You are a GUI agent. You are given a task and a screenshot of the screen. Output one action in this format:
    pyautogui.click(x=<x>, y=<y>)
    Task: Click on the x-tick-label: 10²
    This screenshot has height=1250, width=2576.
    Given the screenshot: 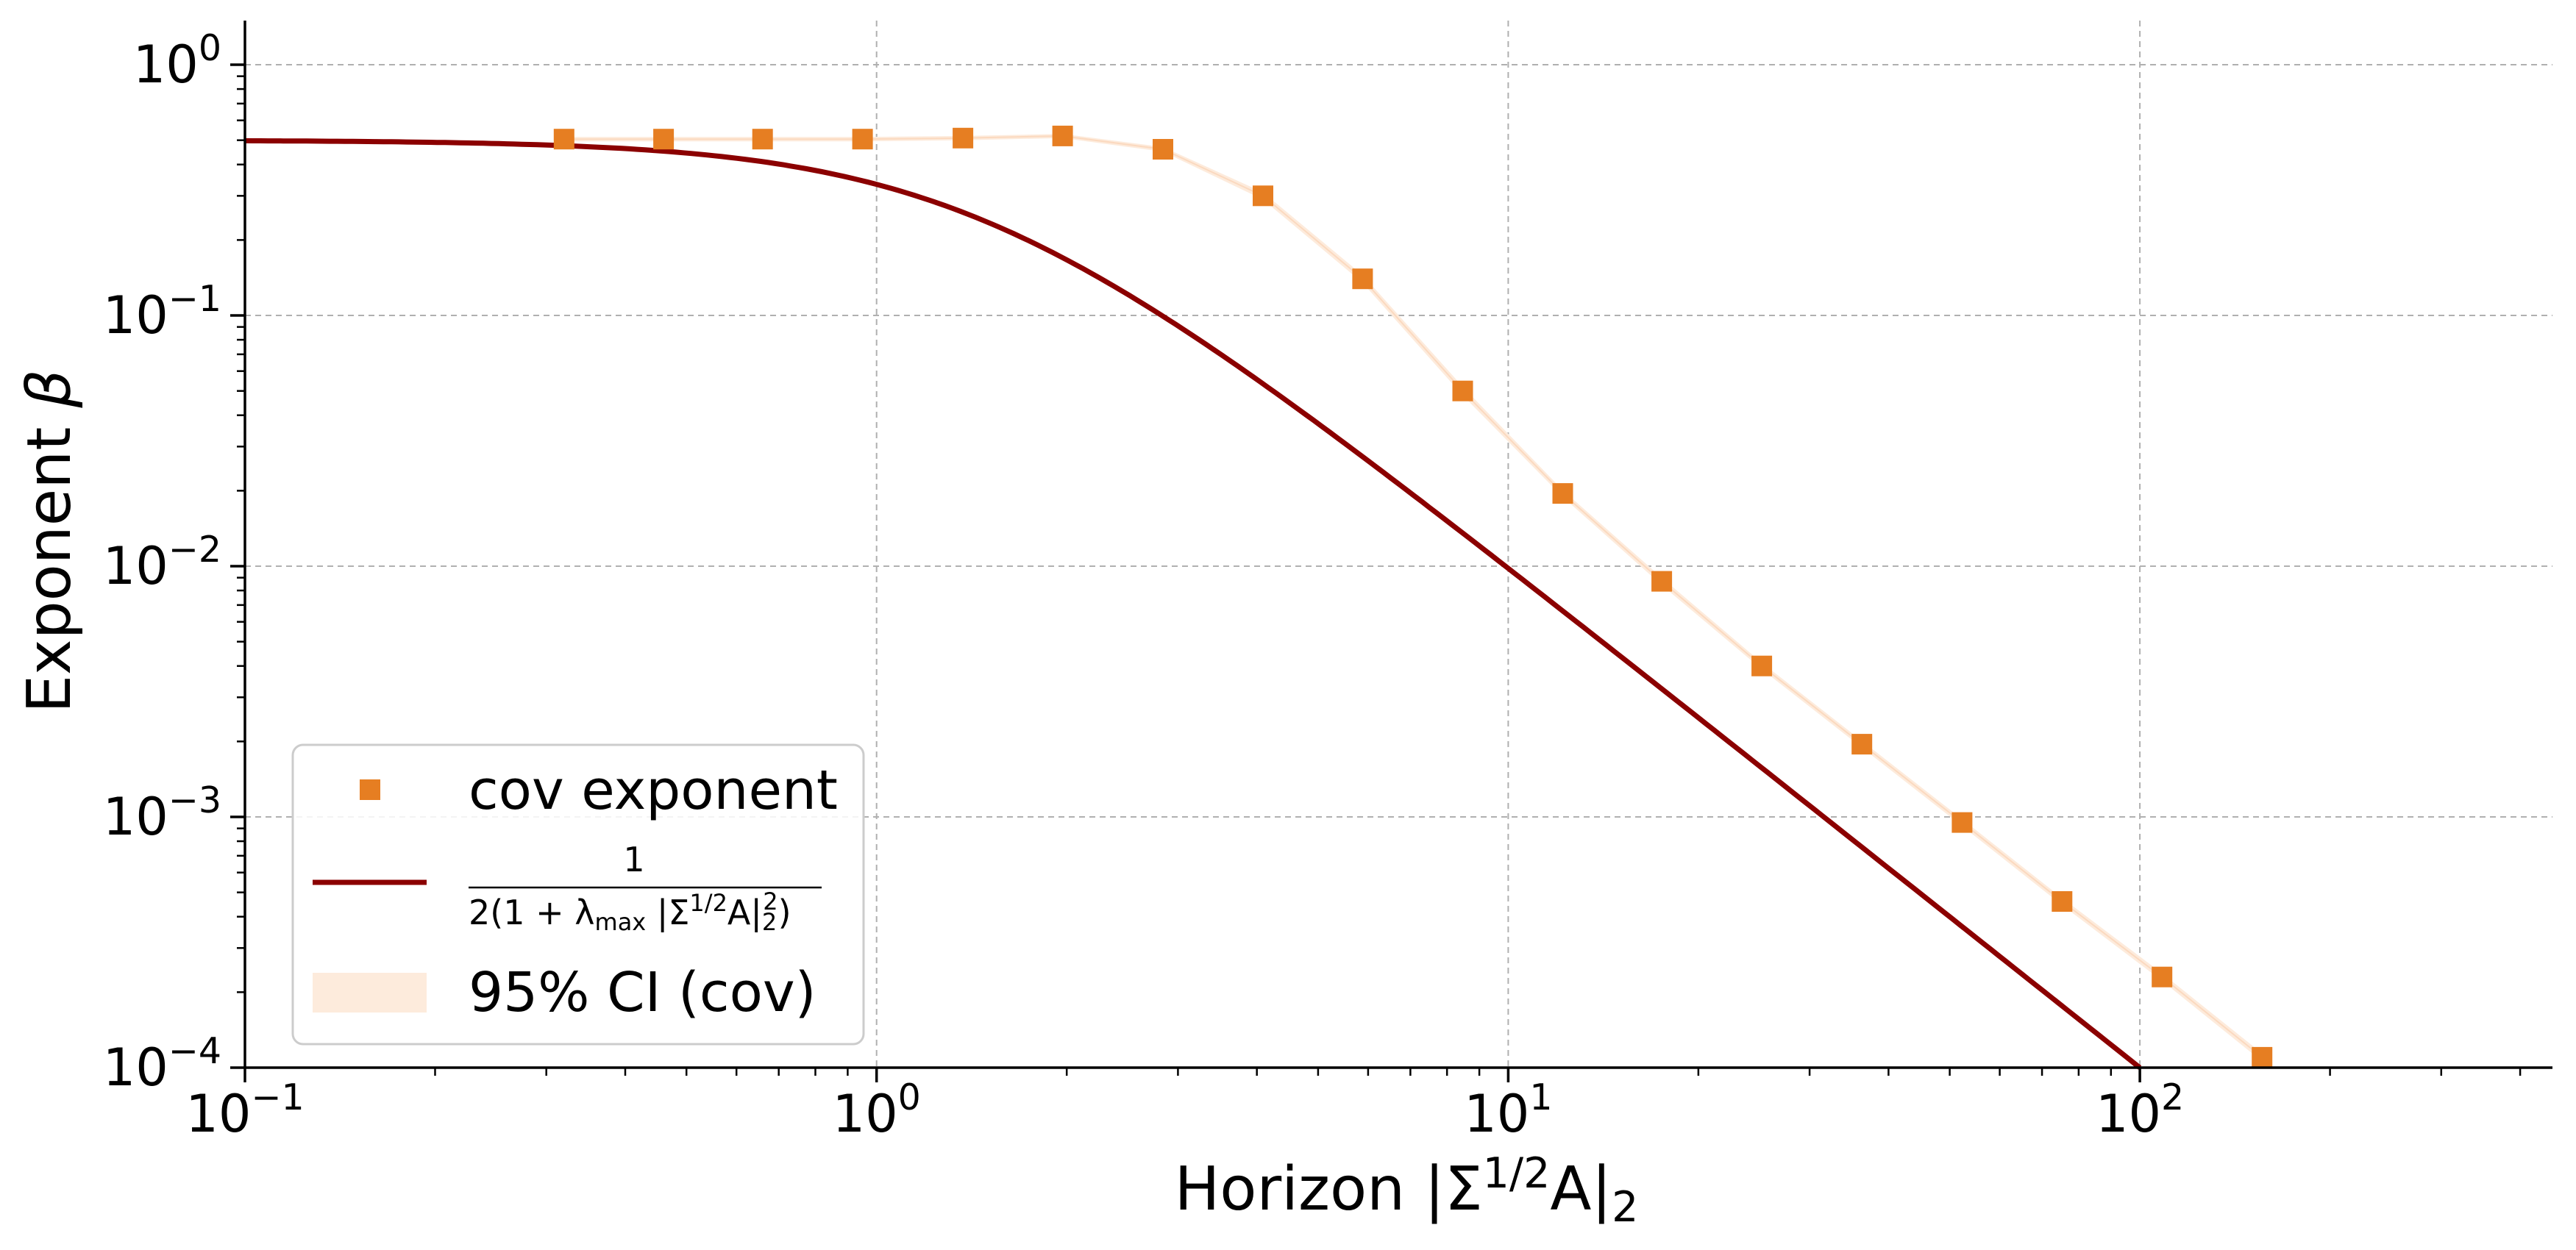 What is the action you would take?
    pyautogui.click(x=2140, y=1110)
    